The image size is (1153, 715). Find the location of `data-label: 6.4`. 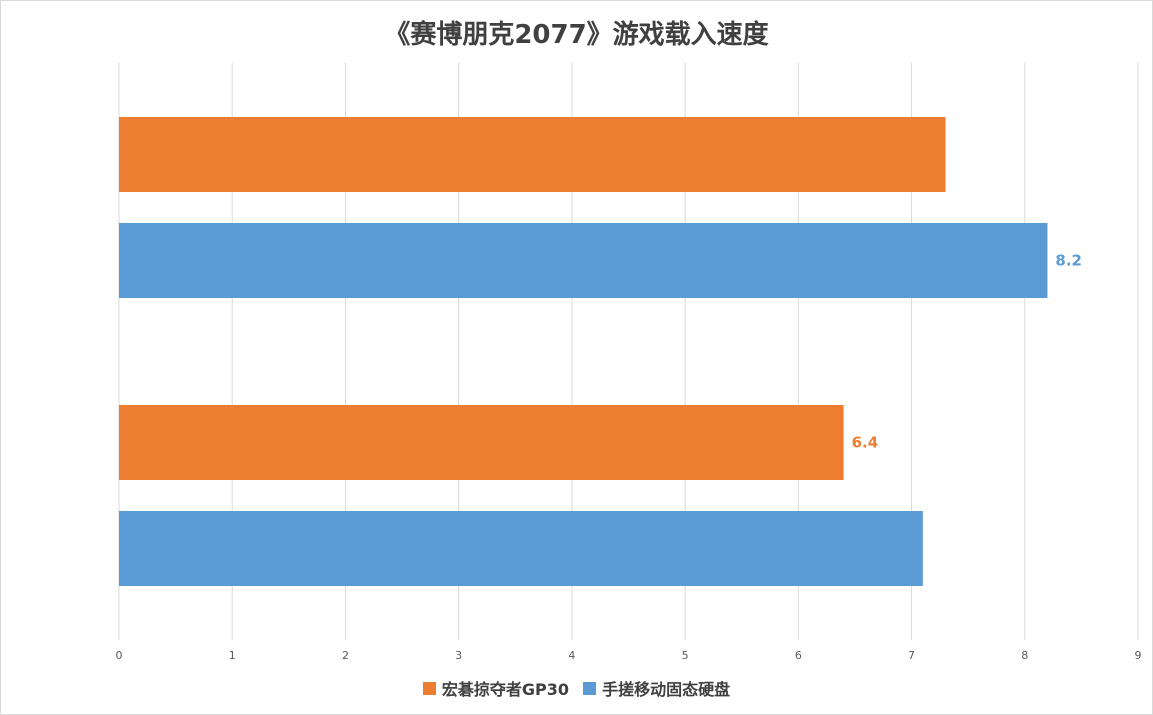

data-label: 6.4 is located at coordinates (865, 443).